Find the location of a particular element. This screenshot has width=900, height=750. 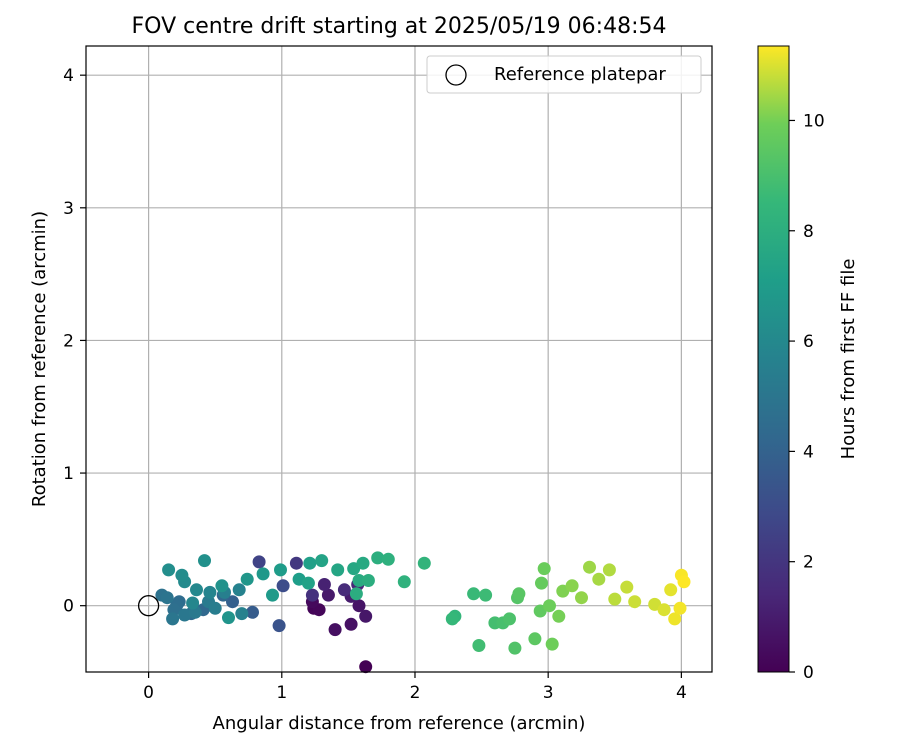

colorbar-tick-label: 6 is located at coordinates (808, 342).